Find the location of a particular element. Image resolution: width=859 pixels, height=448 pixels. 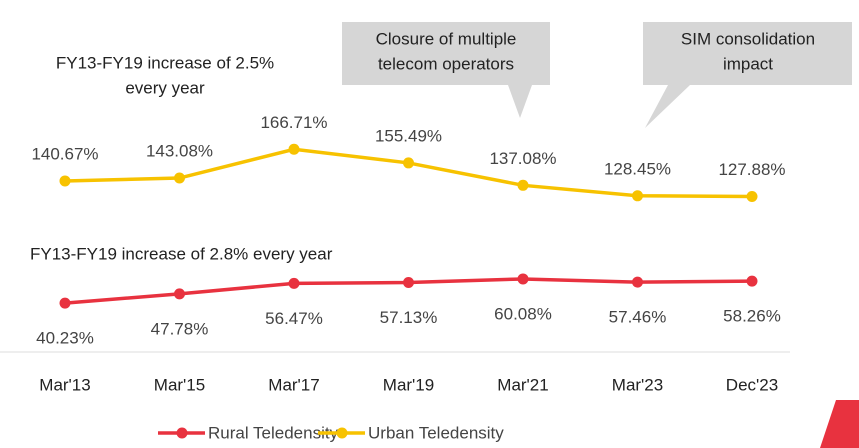

x-tick-label: Mar'15 is located at coordinates (179, 384).